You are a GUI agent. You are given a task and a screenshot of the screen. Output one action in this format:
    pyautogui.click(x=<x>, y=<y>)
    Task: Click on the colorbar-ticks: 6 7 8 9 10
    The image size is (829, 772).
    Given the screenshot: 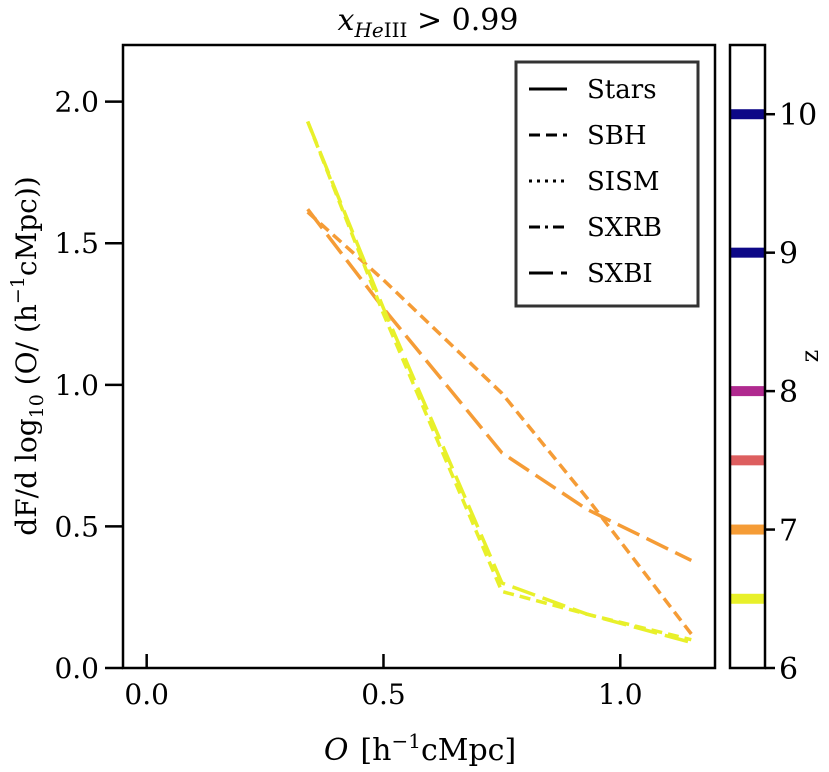 What is the action you would take?
    pyautogui.click(x=791, y=392)
    